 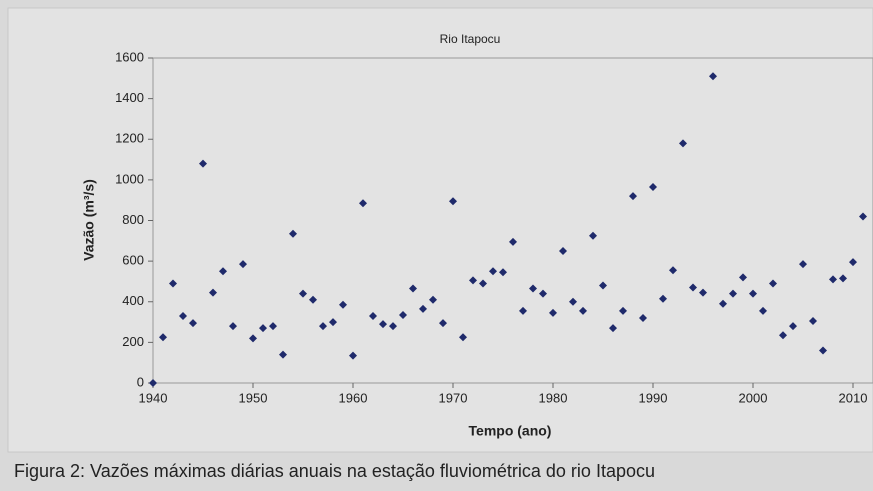 What do you see at coordinates (133, 260) in the screenshot?
I see `y-tick-label: 600` at bounding box center [133, 260].